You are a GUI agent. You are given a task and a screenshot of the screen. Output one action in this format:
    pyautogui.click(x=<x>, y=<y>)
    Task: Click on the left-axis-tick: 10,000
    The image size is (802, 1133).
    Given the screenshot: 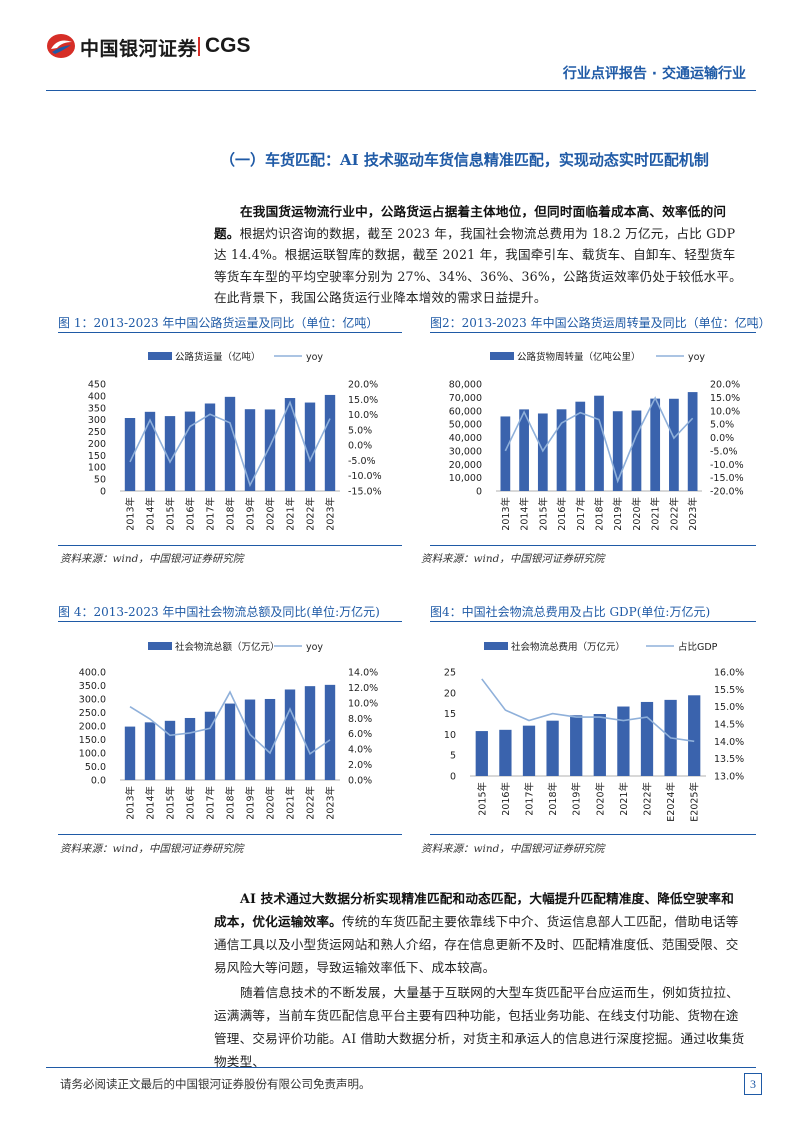 What is the action you would take?
    pyautogui.click(x=465, y=478)
    